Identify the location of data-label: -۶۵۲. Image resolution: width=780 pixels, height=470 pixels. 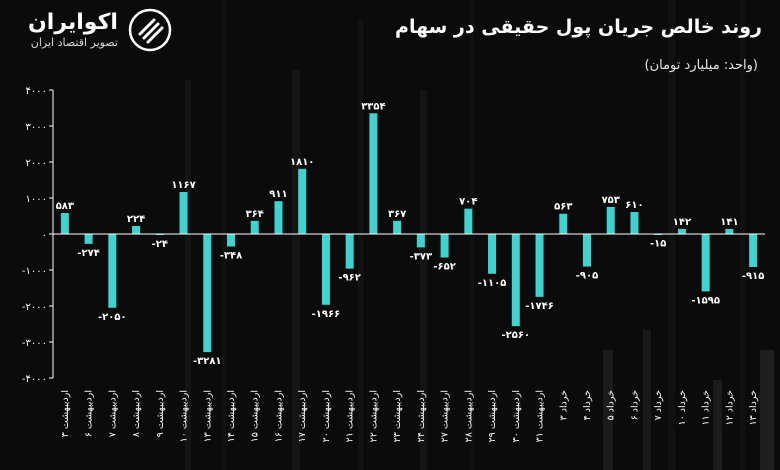
(444, 266).